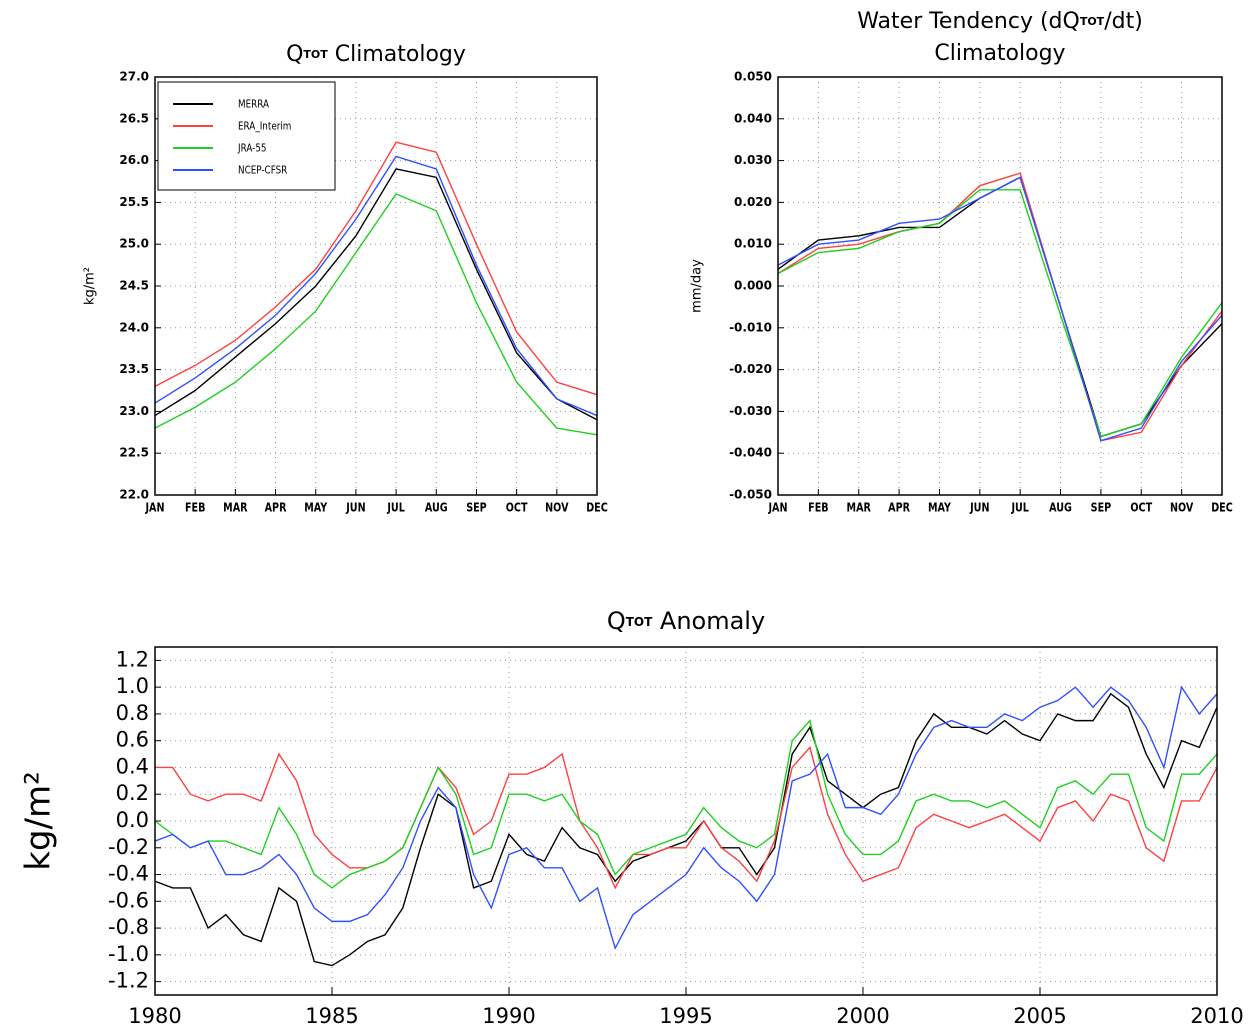  Describe the element at coordinates (1000, 21) in the screenshot. I see `chart-title: Water Tendency (dQTOT/dt)` at that location.